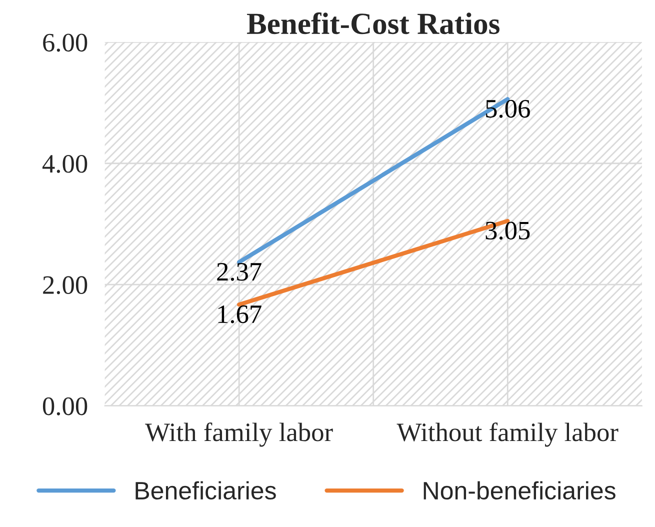 Image resolution: width=655 pixels, height=527 pixels. I want to click on x-tick-label: With family labor, so click(239, 434).